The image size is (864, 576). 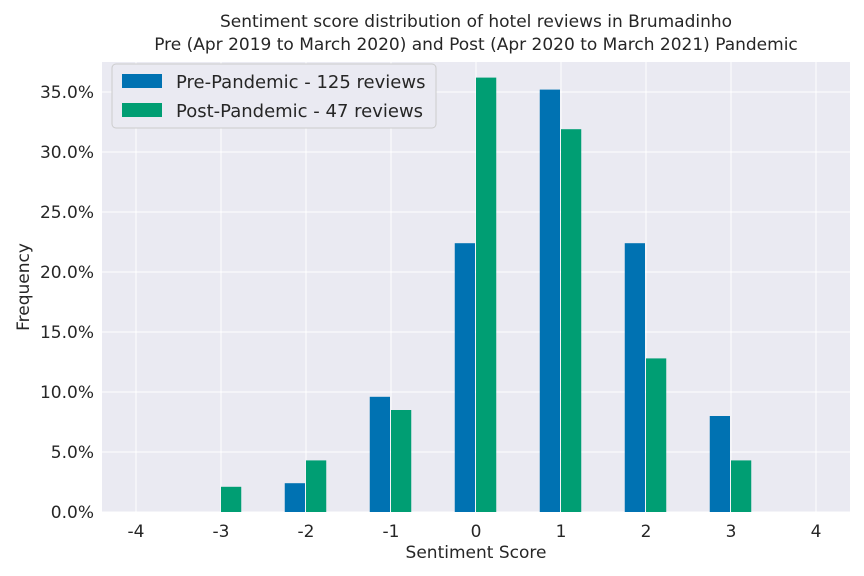 What do you see at coordinates (300, 82) in the screenshot?
I see `legend-label-pre: Pre-Pandemic - 125 reviews` at bounding box center [300, 82].